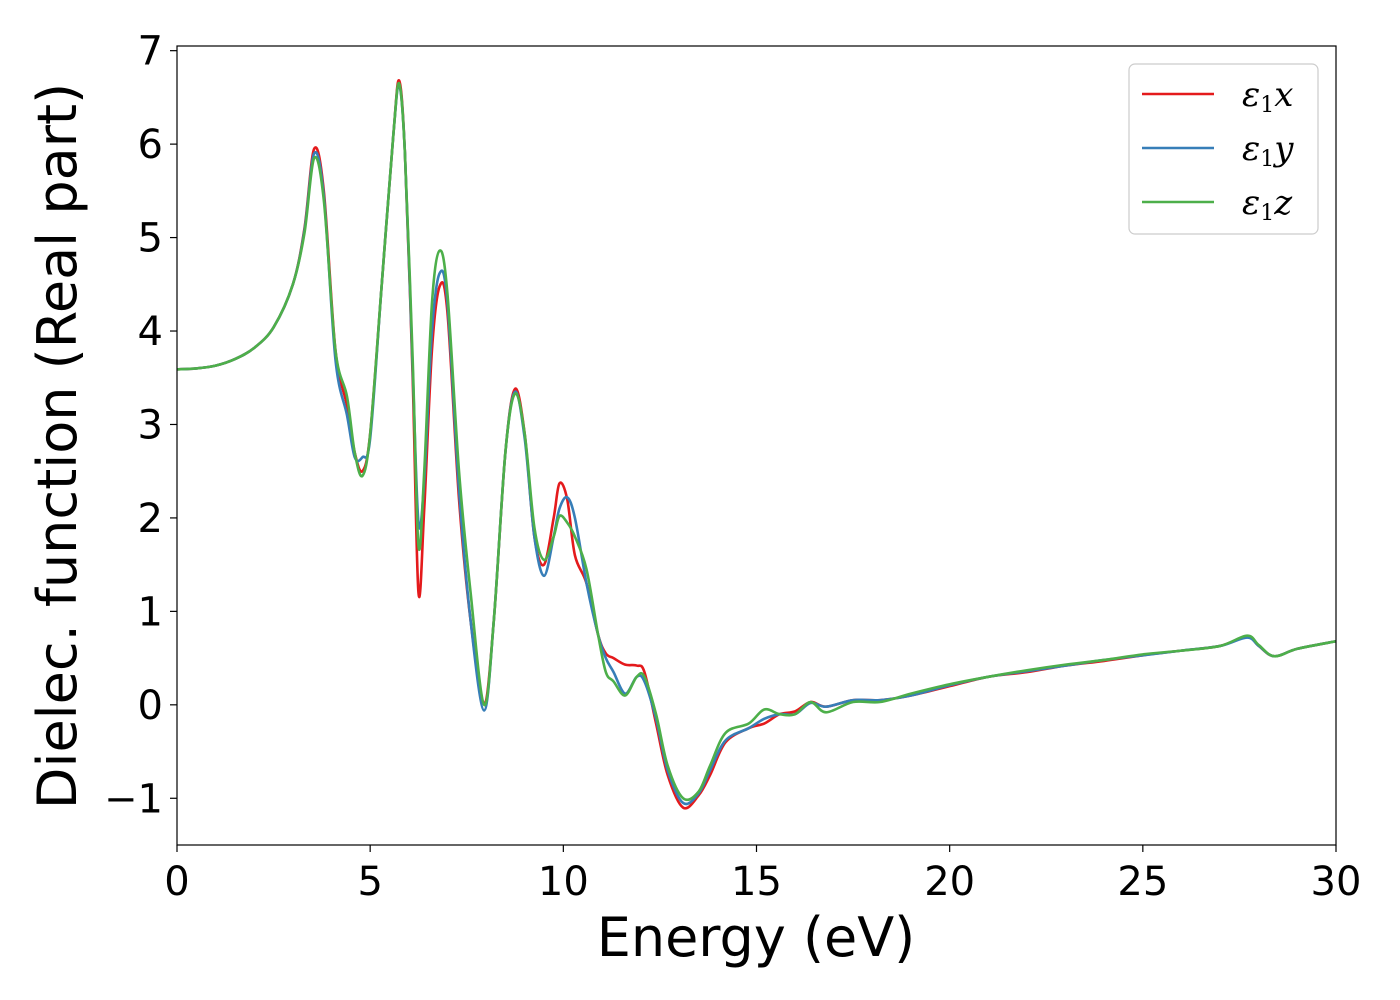  I want to click on y-tick-label: 2, so click(150, 519).